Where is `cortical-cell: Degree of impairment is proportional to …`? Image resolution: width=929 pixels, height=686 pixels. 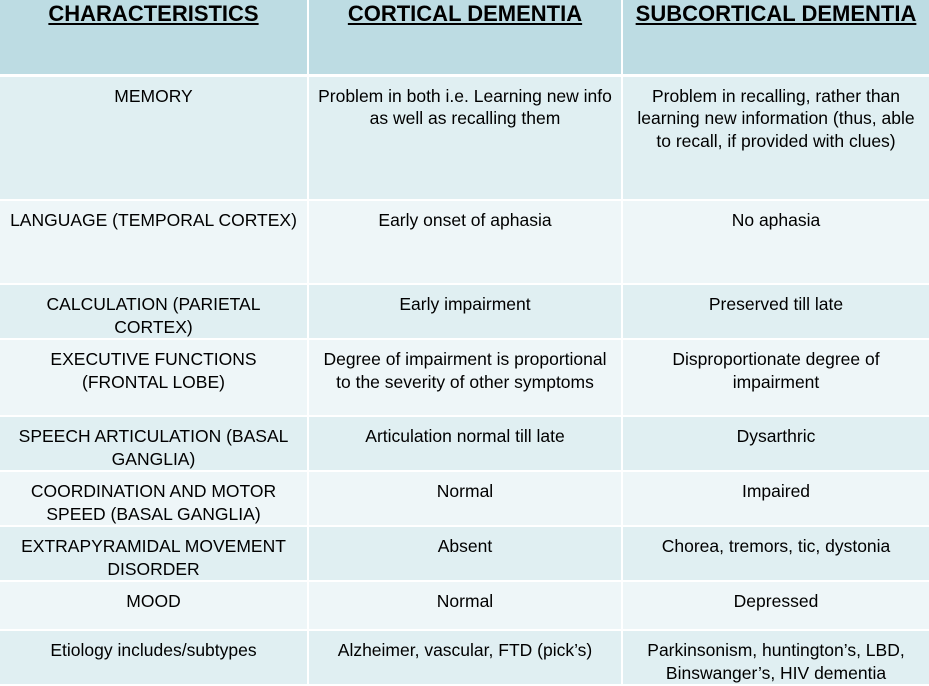
cortical-cell: Degree of impairment is proportional to … is located at coordinates (465, 378).